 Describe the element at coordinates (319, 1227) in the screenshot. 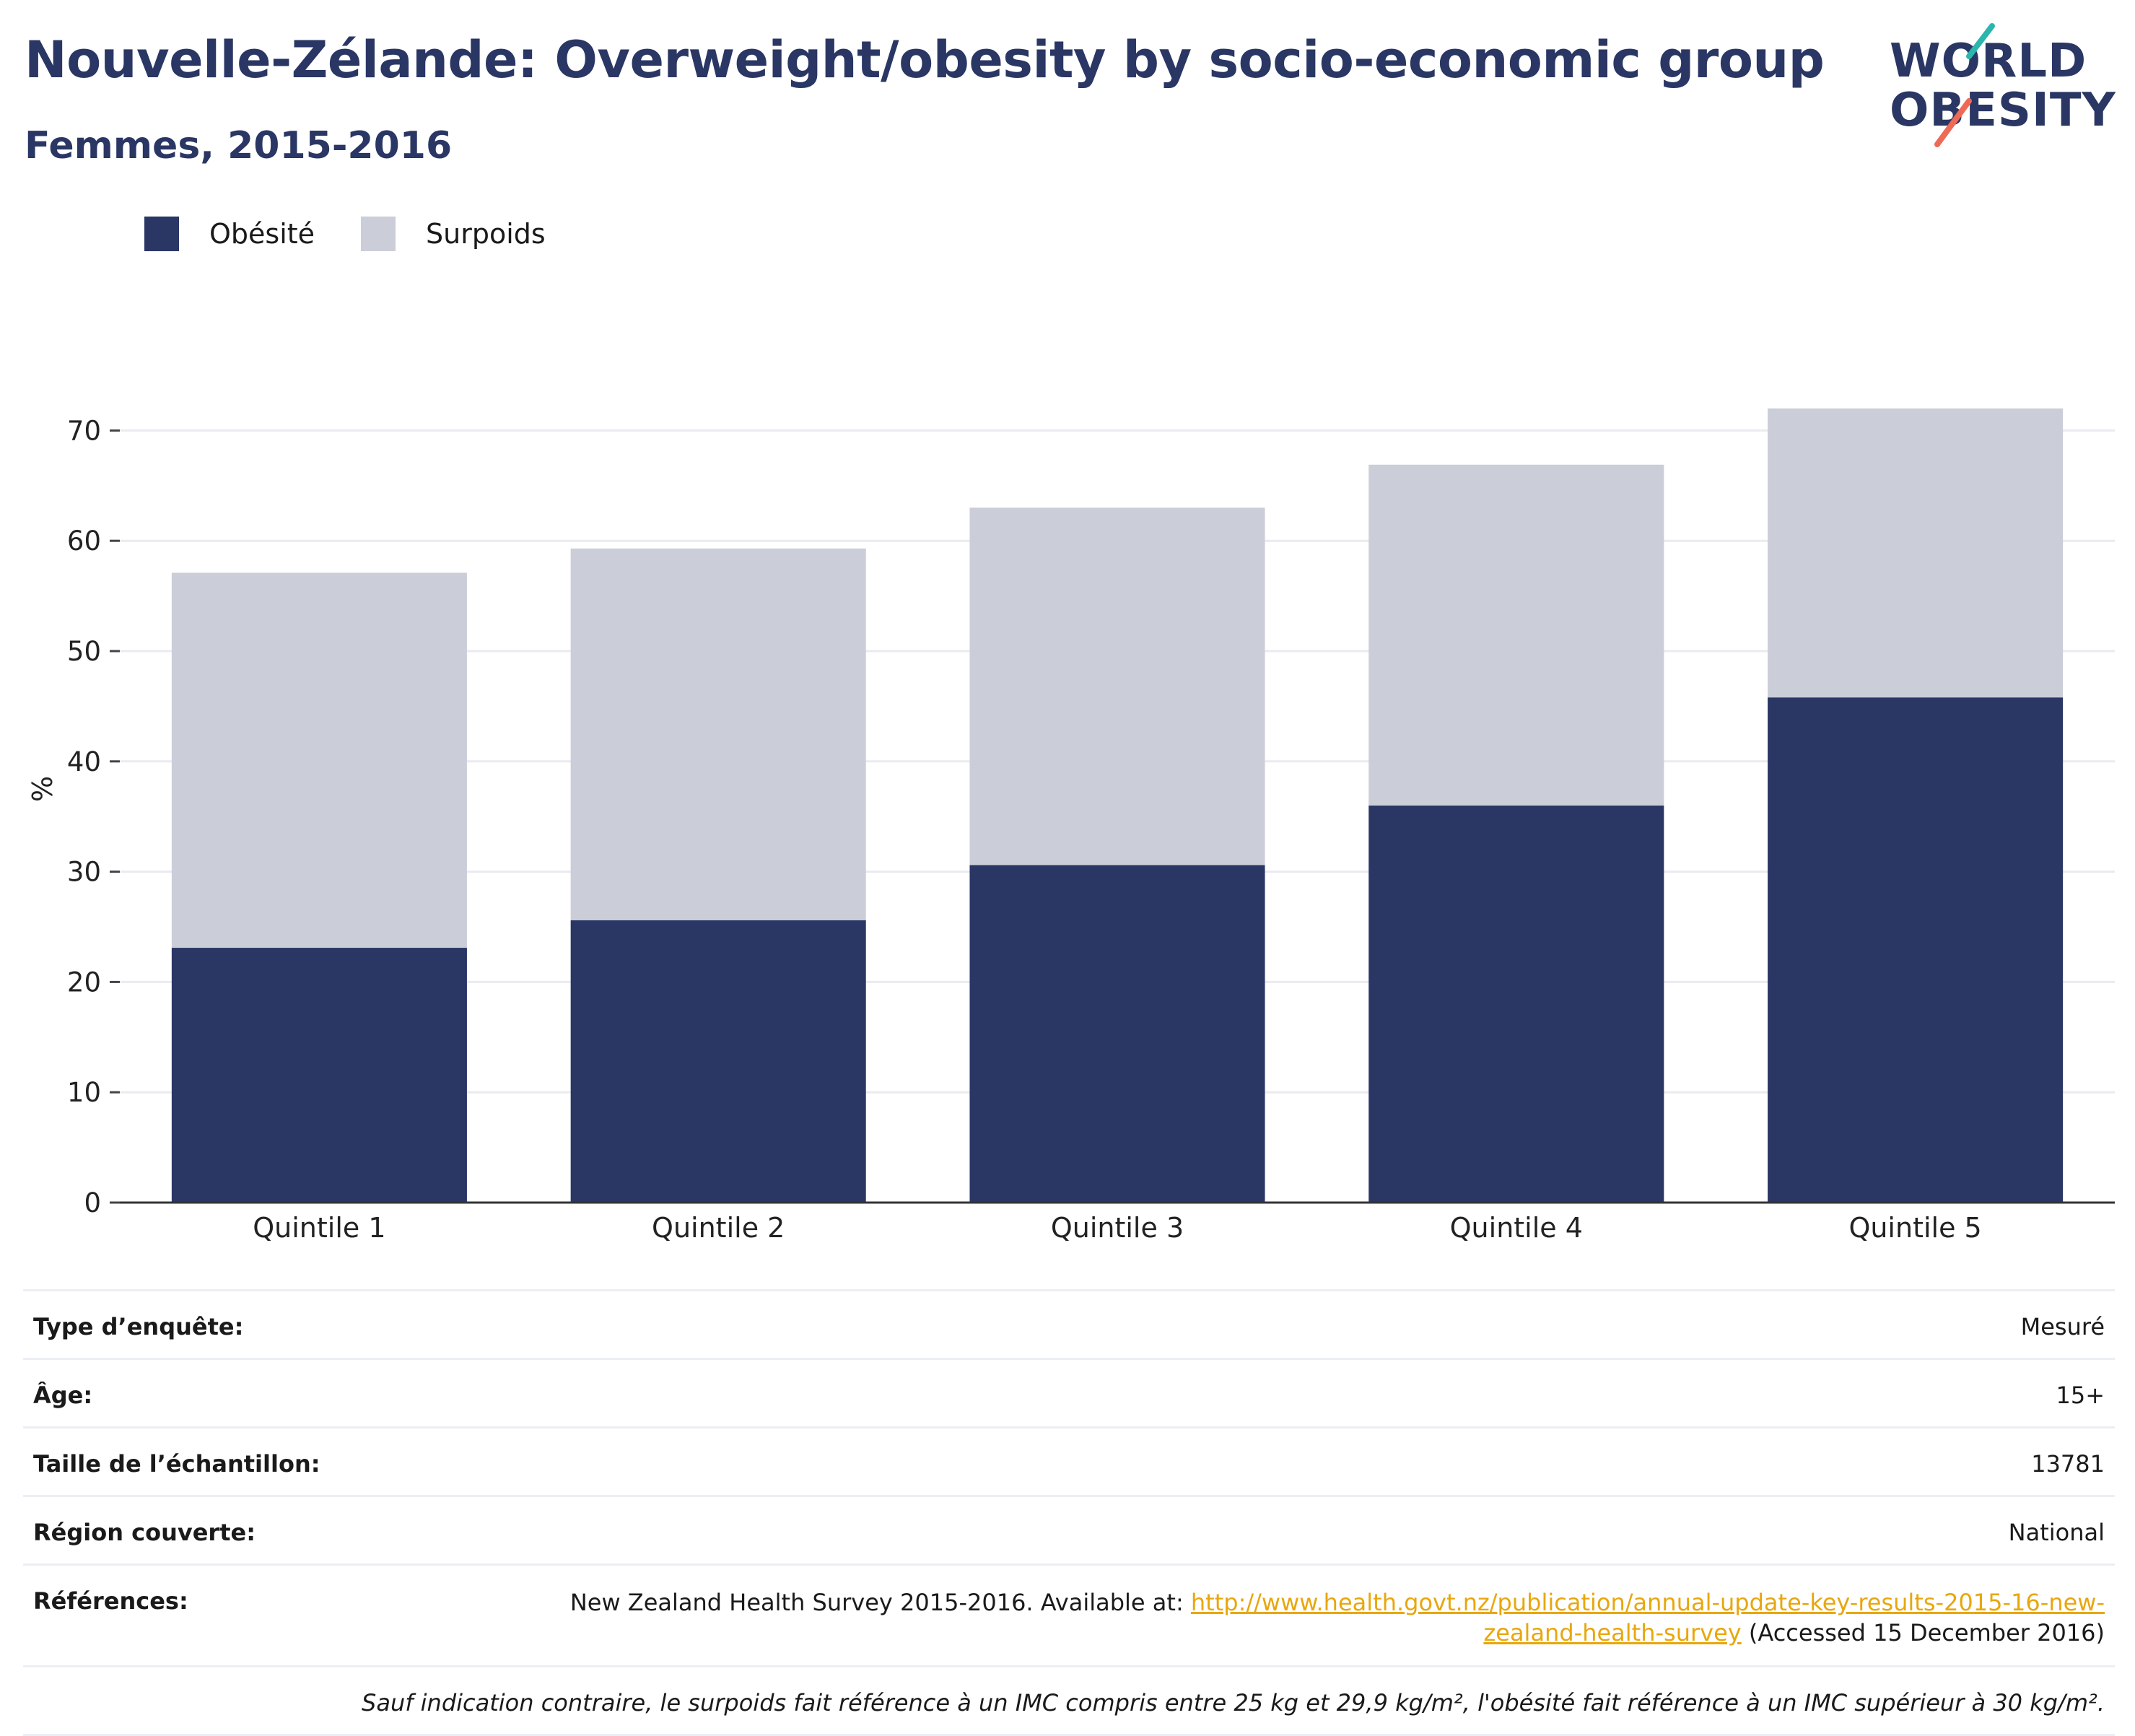

I see `x-tick-label: Quintile 1` at that location.